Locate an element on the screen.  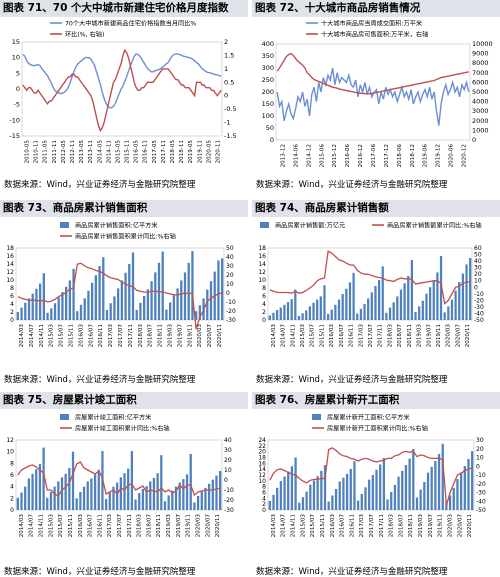
x-axis-tick-label: 2014-12 is located at coordinates (309, 155).